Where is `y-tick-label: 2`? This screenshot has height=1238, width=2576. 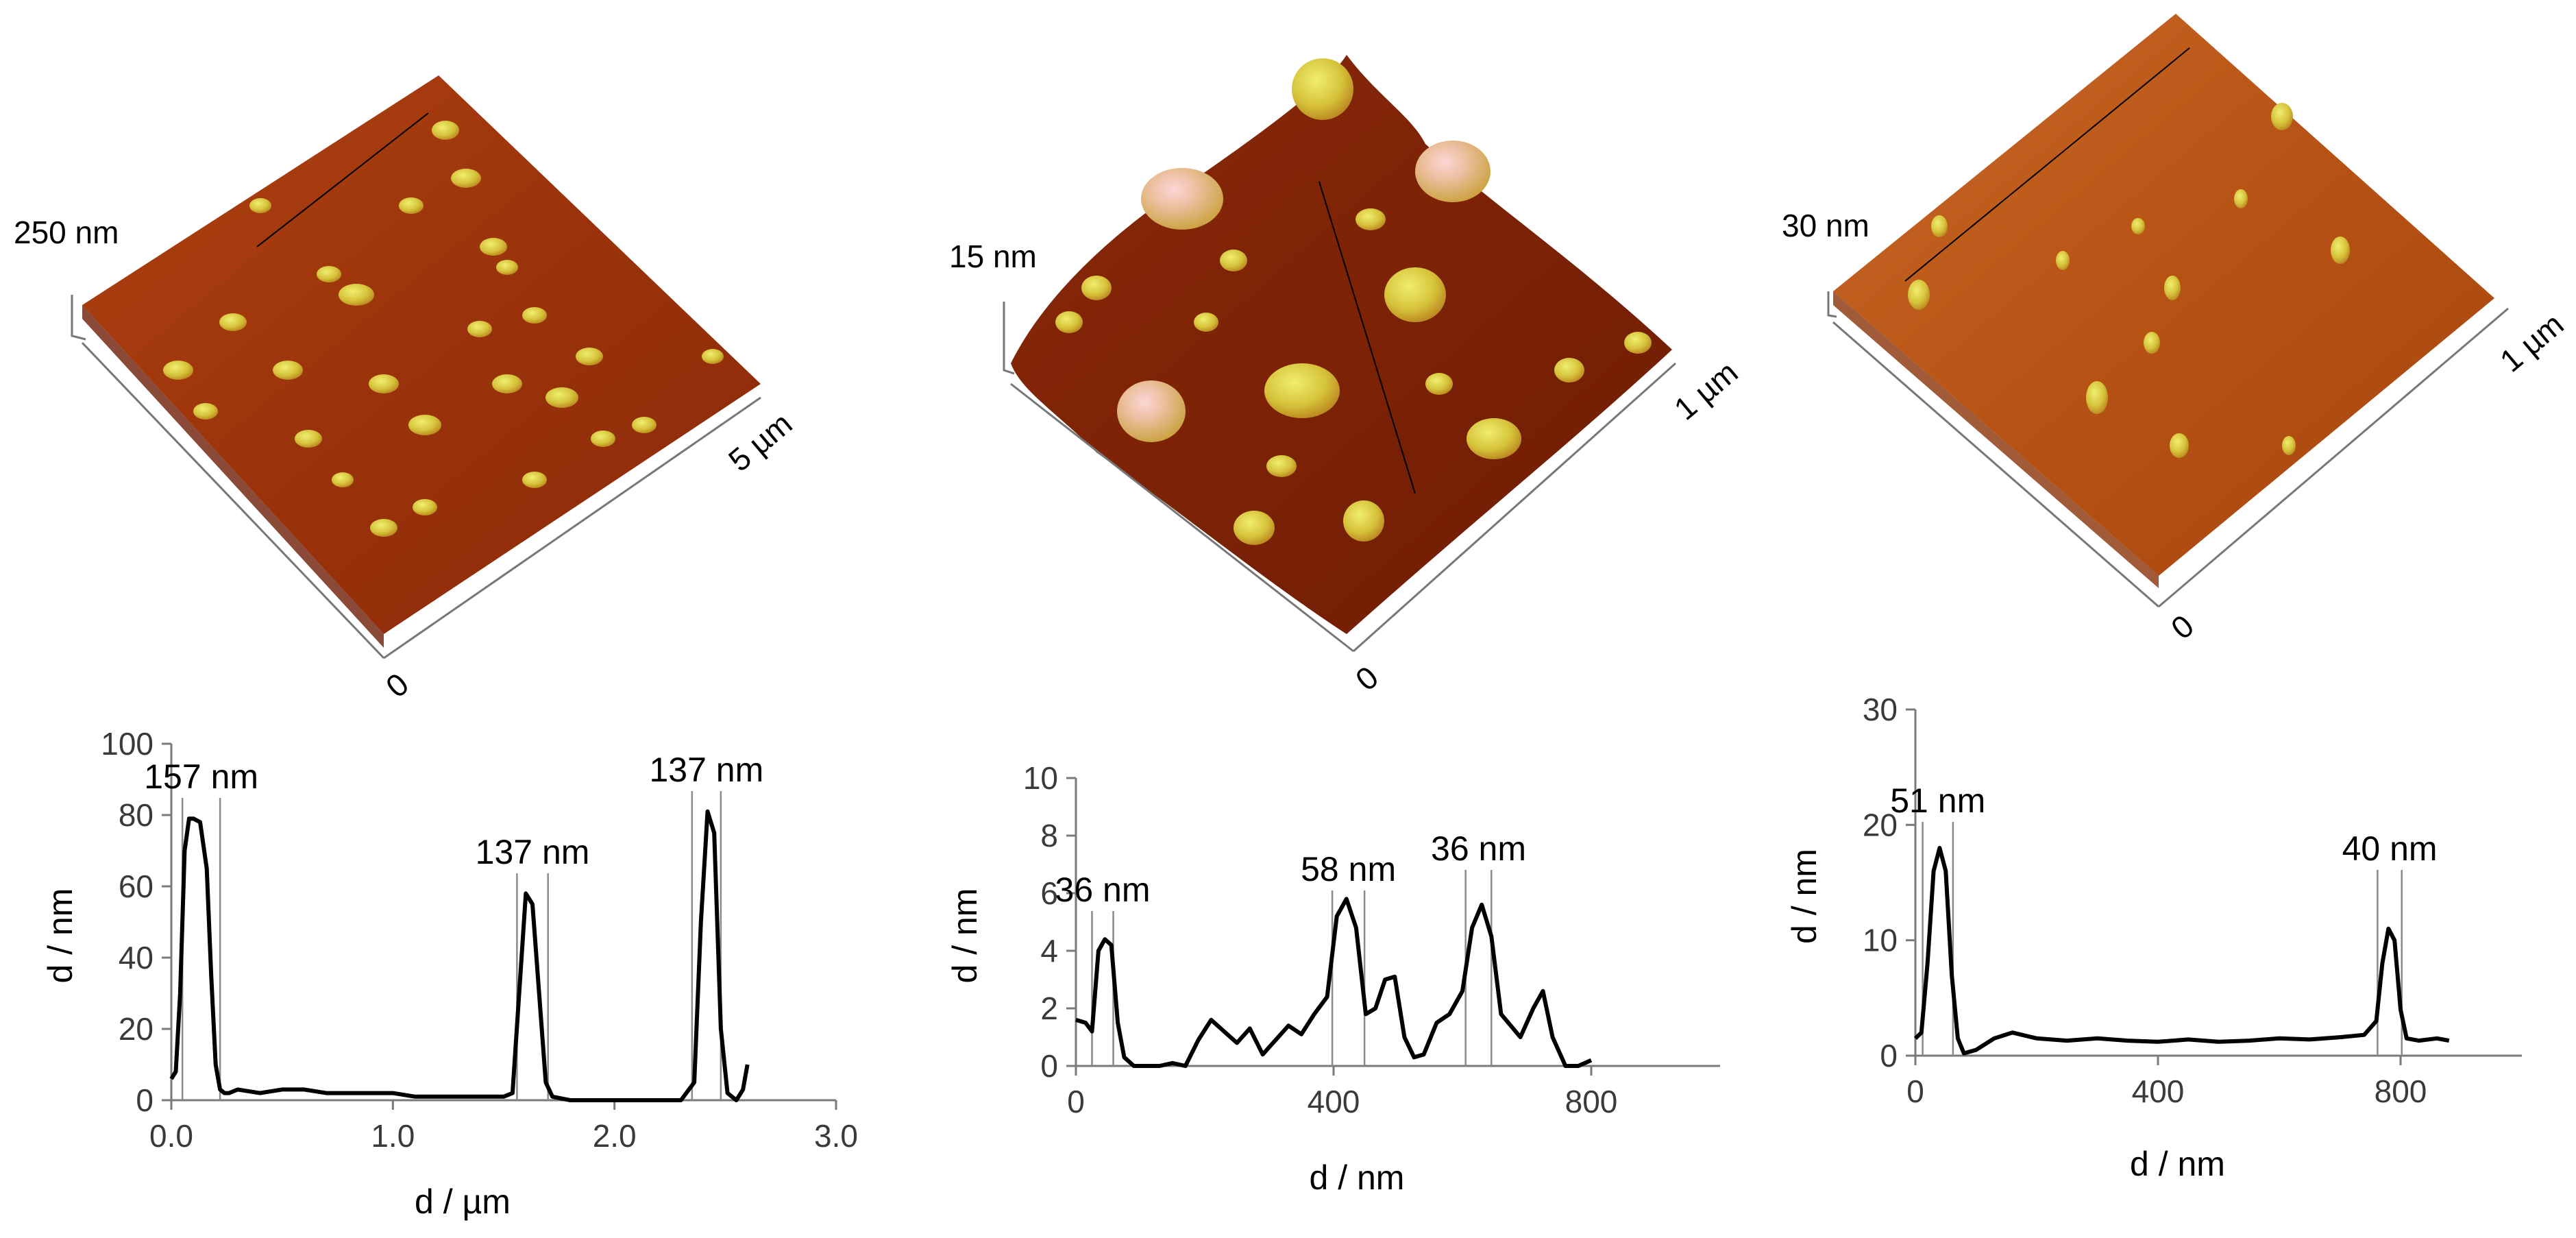 y-tick-label: 2 is located at coordinates (1049, 1008).